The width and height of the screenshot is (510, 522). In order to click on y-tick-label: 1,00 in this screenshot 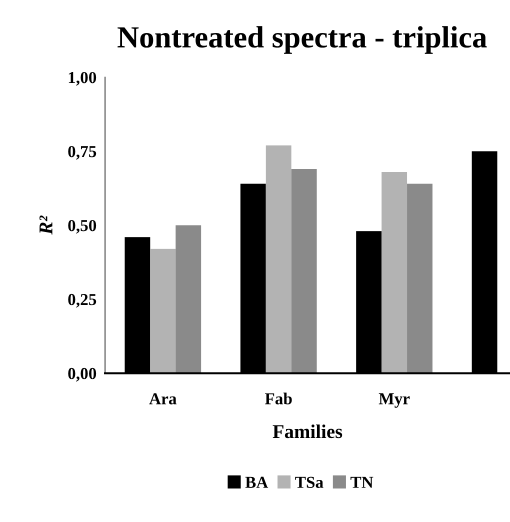, I will do `click(82, 79)`.